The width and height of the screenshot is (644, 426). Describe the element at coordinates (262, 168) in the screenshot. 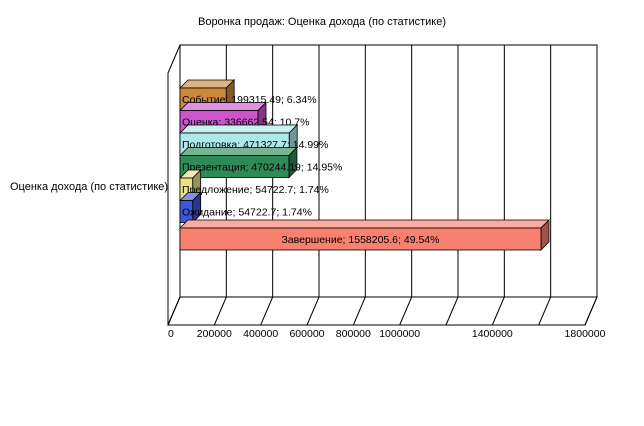

I see `bar-label: Презентация; 470244.19; 14.95%` at that location.